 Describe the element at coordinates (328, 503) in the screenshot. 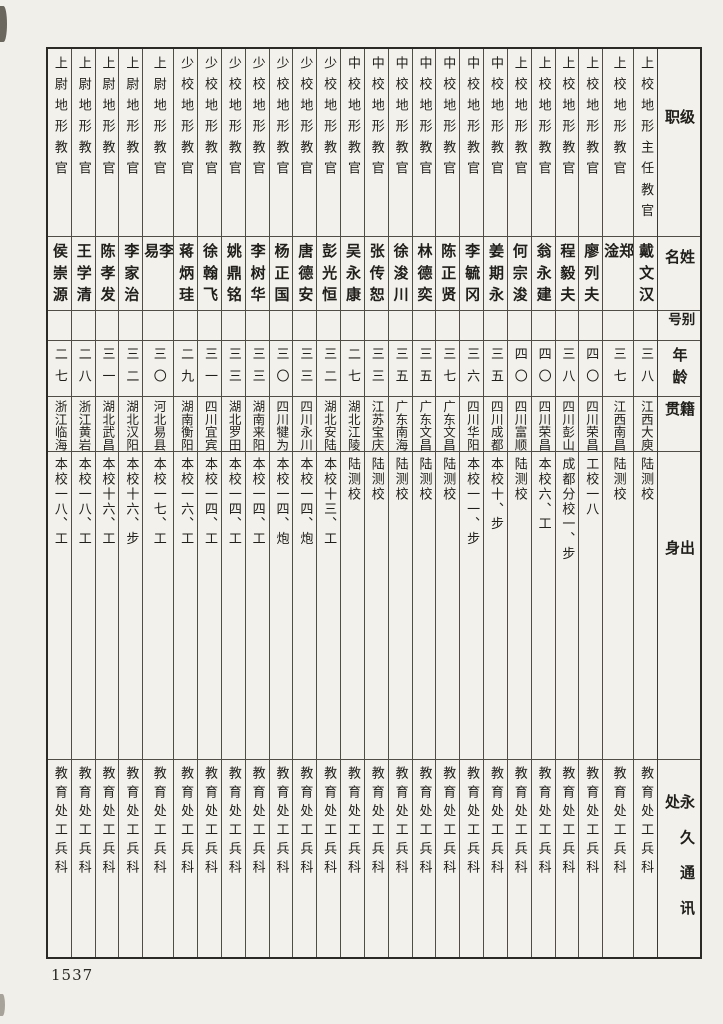

I see `person-column: 少校地形教官 彭光恒 三二 湖北安陆 本校十三、工 教育处工兵科` at that location.